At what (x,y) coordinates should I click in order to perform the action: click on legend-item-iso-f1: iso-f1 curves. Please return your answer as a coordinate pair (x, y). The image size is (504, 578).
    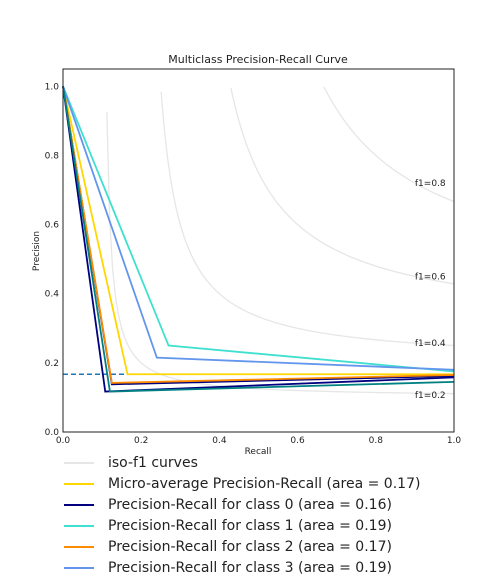
    Looking at the image, I should click on (279, 462).